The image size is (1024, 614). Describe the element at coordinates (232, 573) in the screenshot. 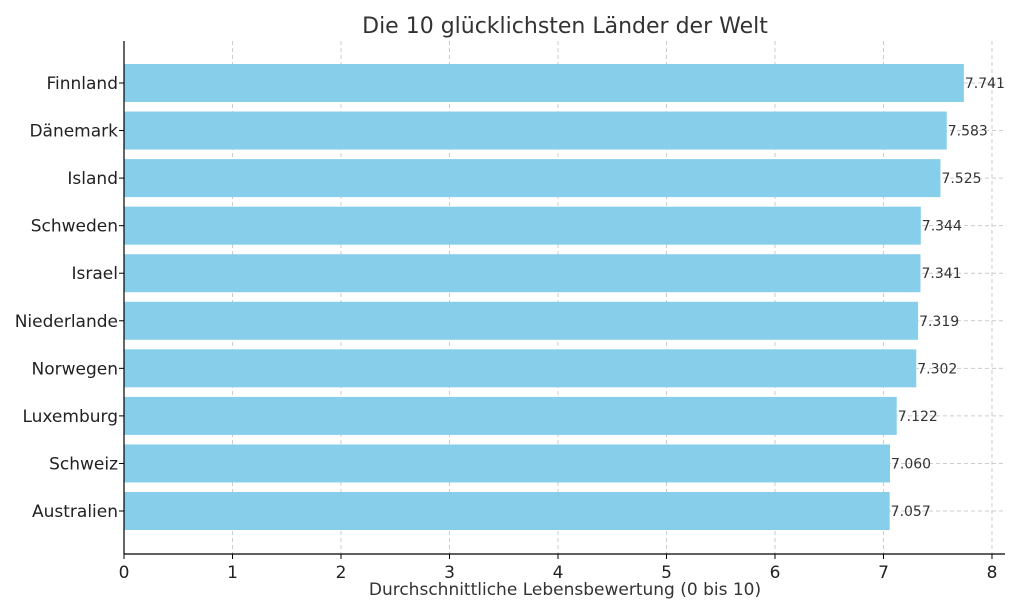

I see `x-tick-label: 1` at that location.